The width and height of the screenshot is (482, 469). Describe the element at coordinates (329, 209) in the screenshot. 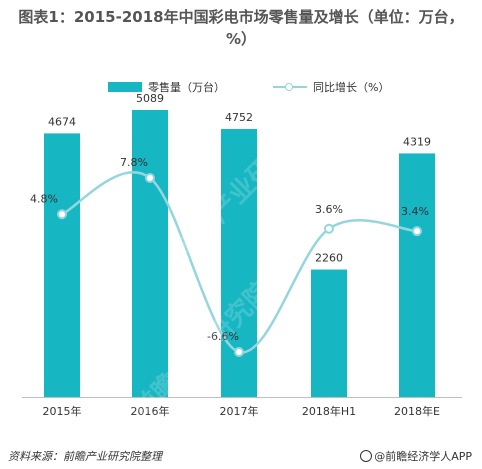

I see `growth-value-label: 3.6%` at that location.